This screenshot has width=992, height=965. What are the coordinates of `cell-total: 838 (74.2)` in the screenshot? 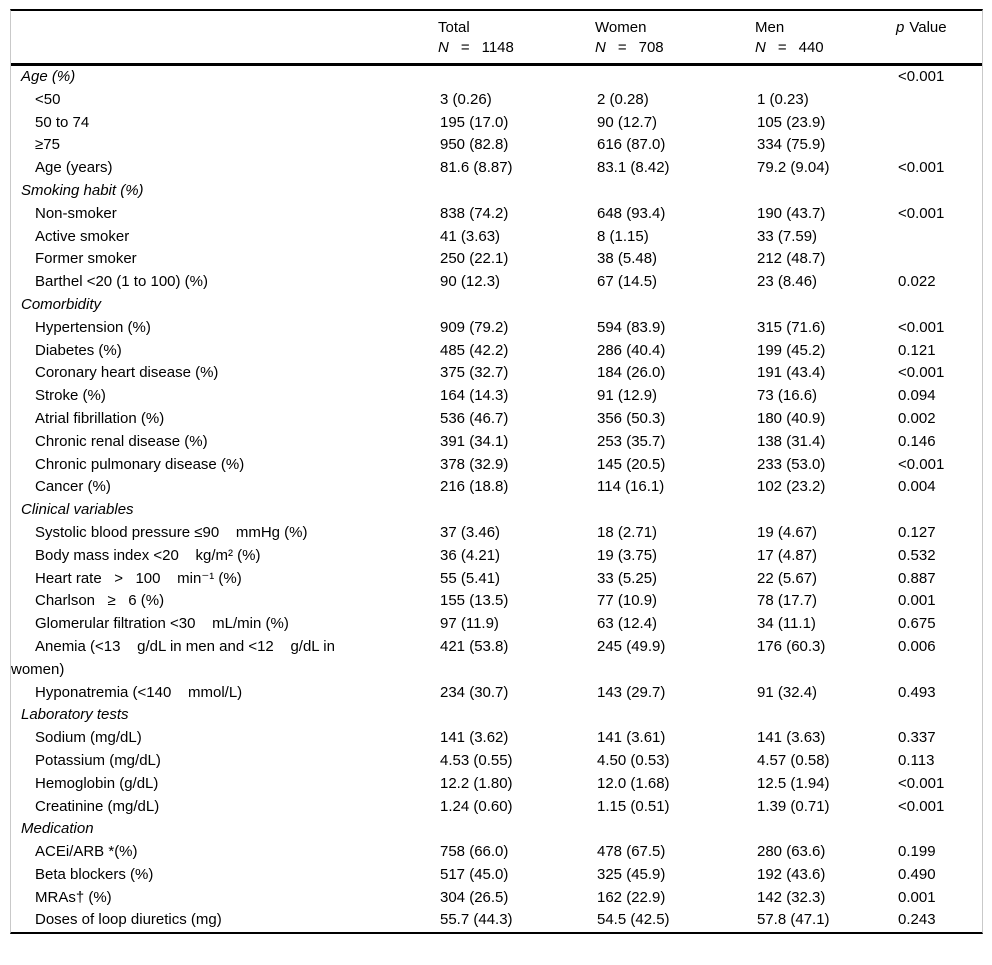 It's located at (474, 213).